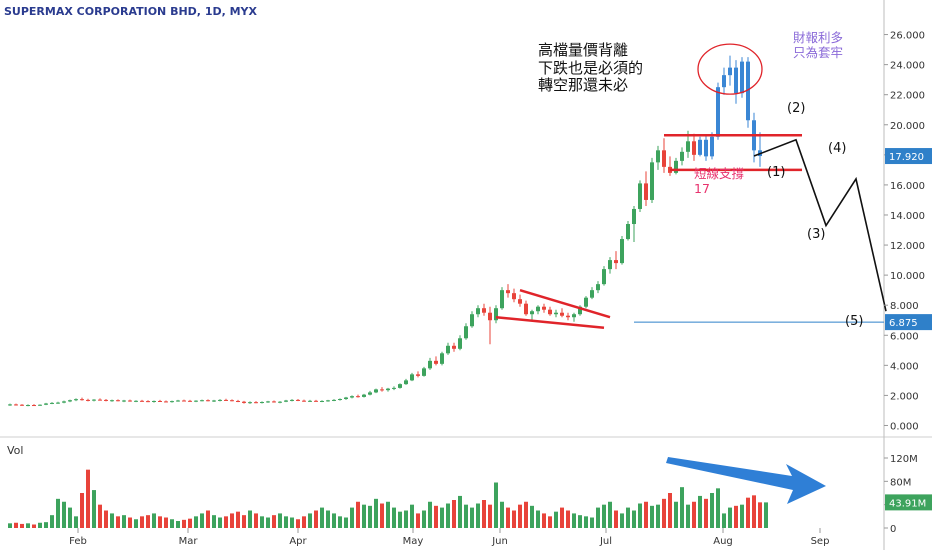 This screenshot has height=550, width=932. I want to click on y-tick-label: 16.000, so click(907, 186).